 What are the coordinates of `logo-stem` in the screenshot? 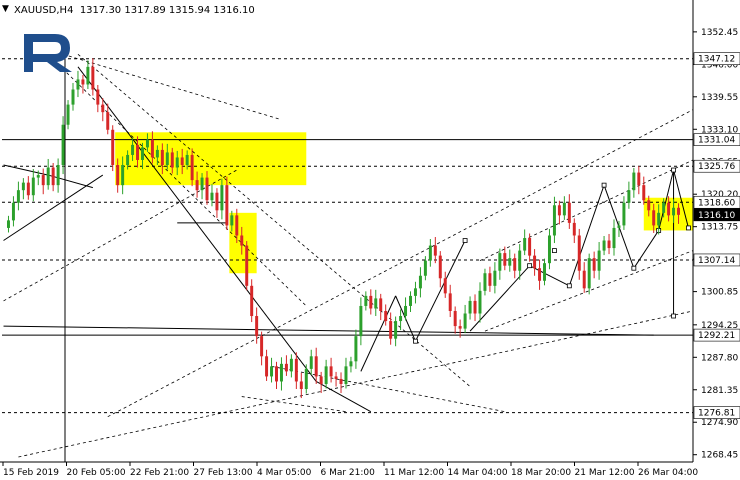 It's located at (28, 53).